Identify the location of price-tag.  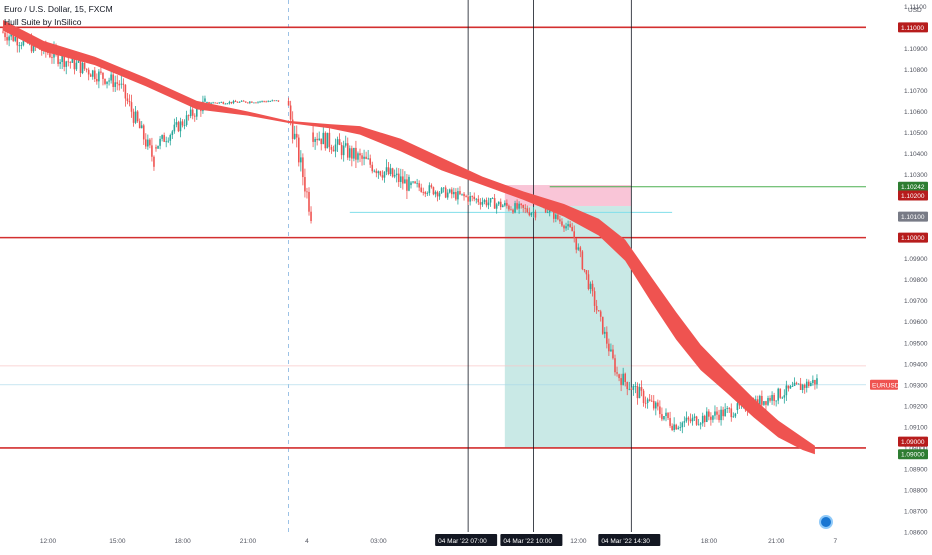
(913, 237).